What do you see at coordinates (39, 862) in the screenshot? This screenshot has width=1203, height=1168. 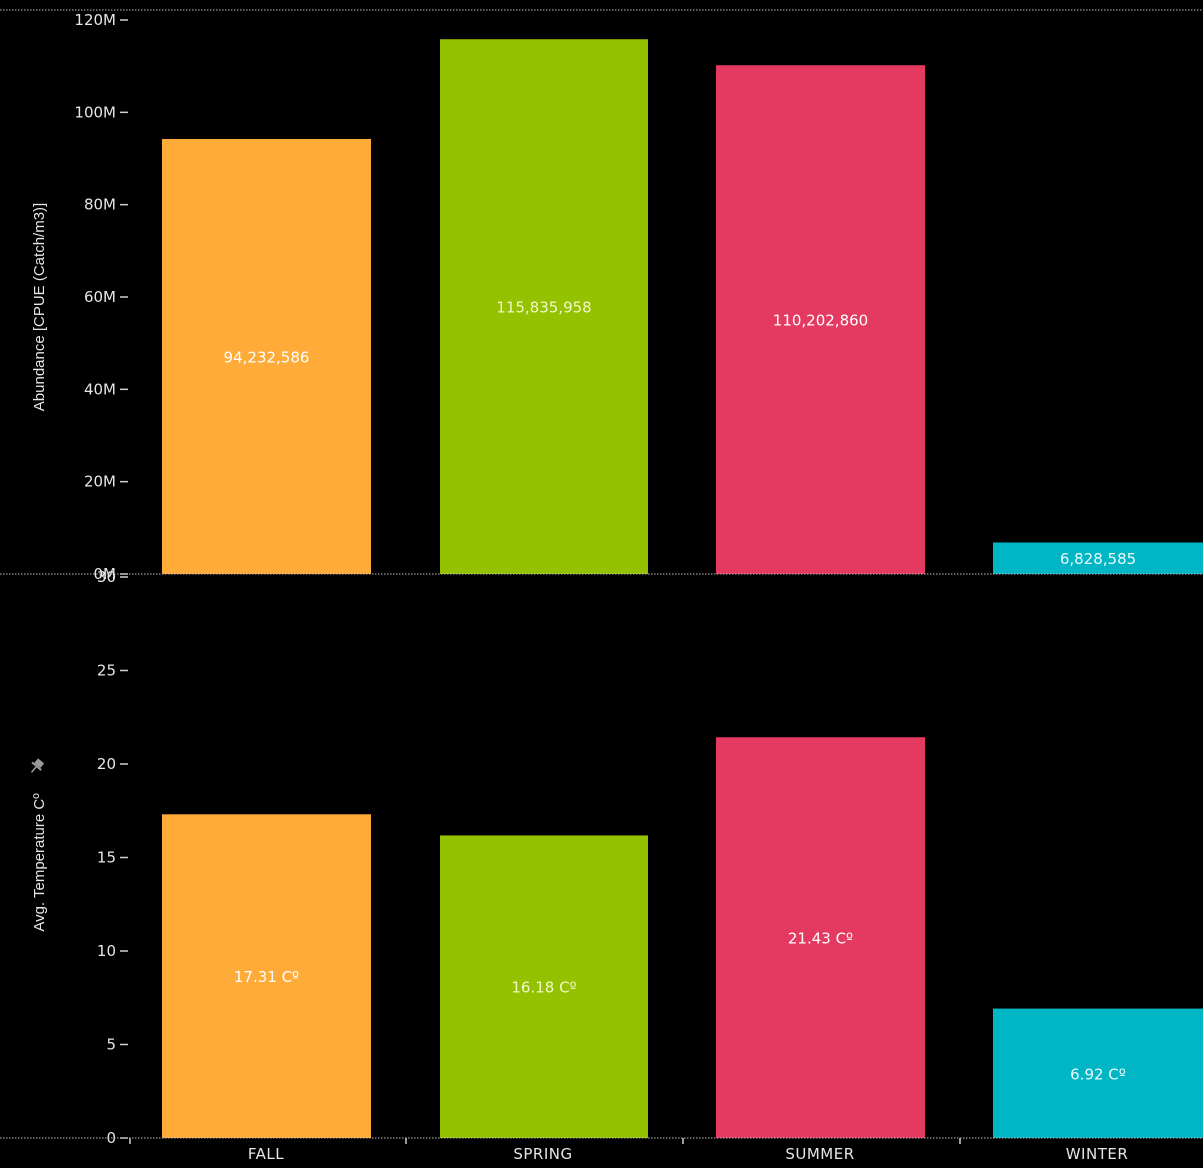 I see `y-axis-title-temperature: Avg. Temperature Cº` at bounding box center [39, 862].